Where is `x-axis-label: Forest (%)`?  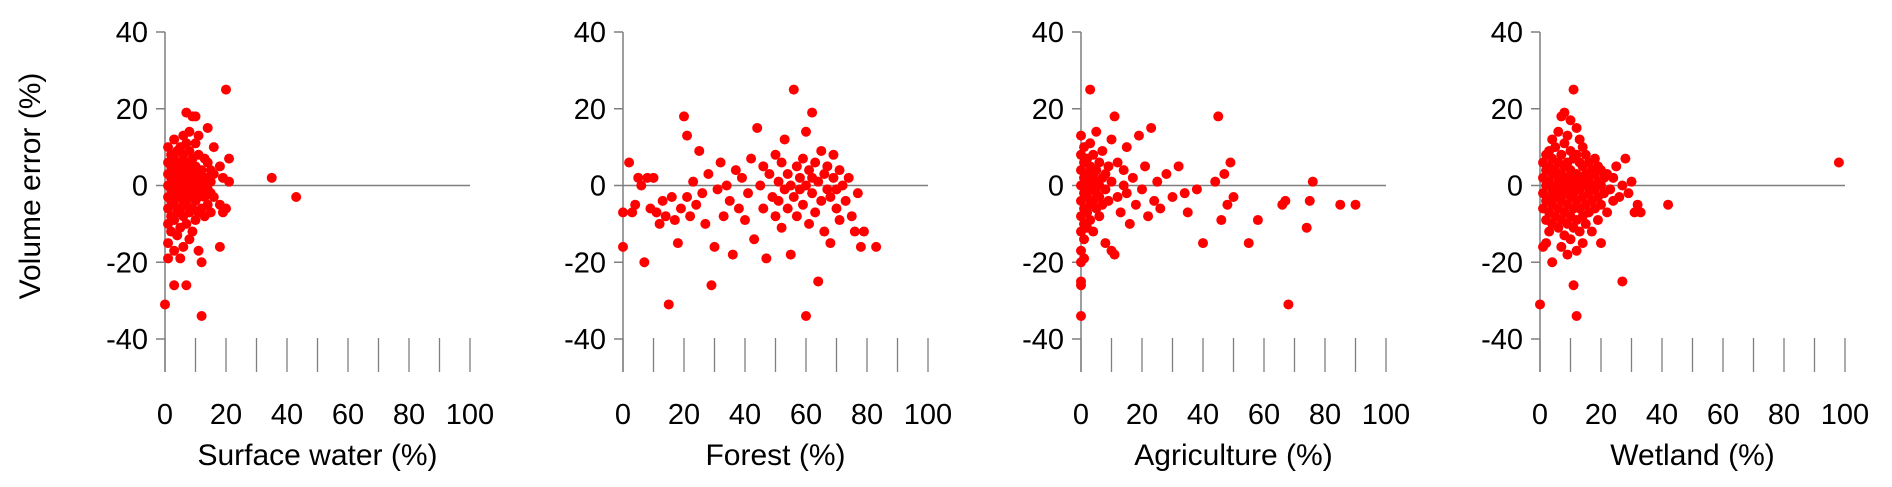 x-axis-label: Forest (%) is located at coordinates (775, 455).